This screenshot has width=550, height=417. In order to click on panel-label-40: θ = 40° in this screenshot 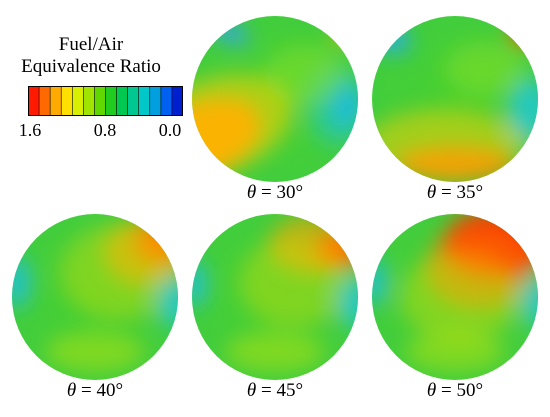, I will do `click(95, 390)`.